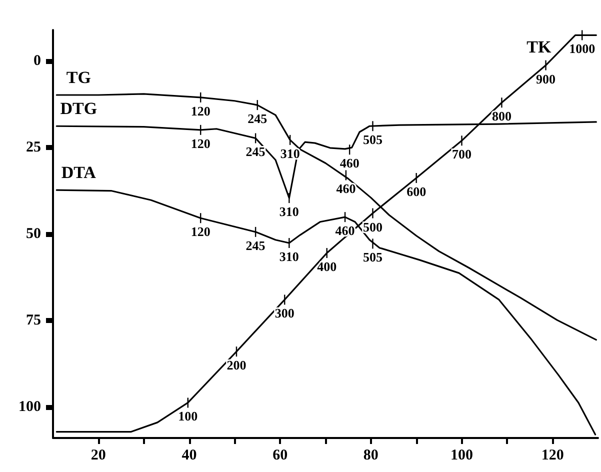 Image resolution: width=601 pixels, height=472 pixels. What do you see at coordinates (79, 108) in the screenshot?
I see `series-label: DTG` at bounding box center [79, 108].